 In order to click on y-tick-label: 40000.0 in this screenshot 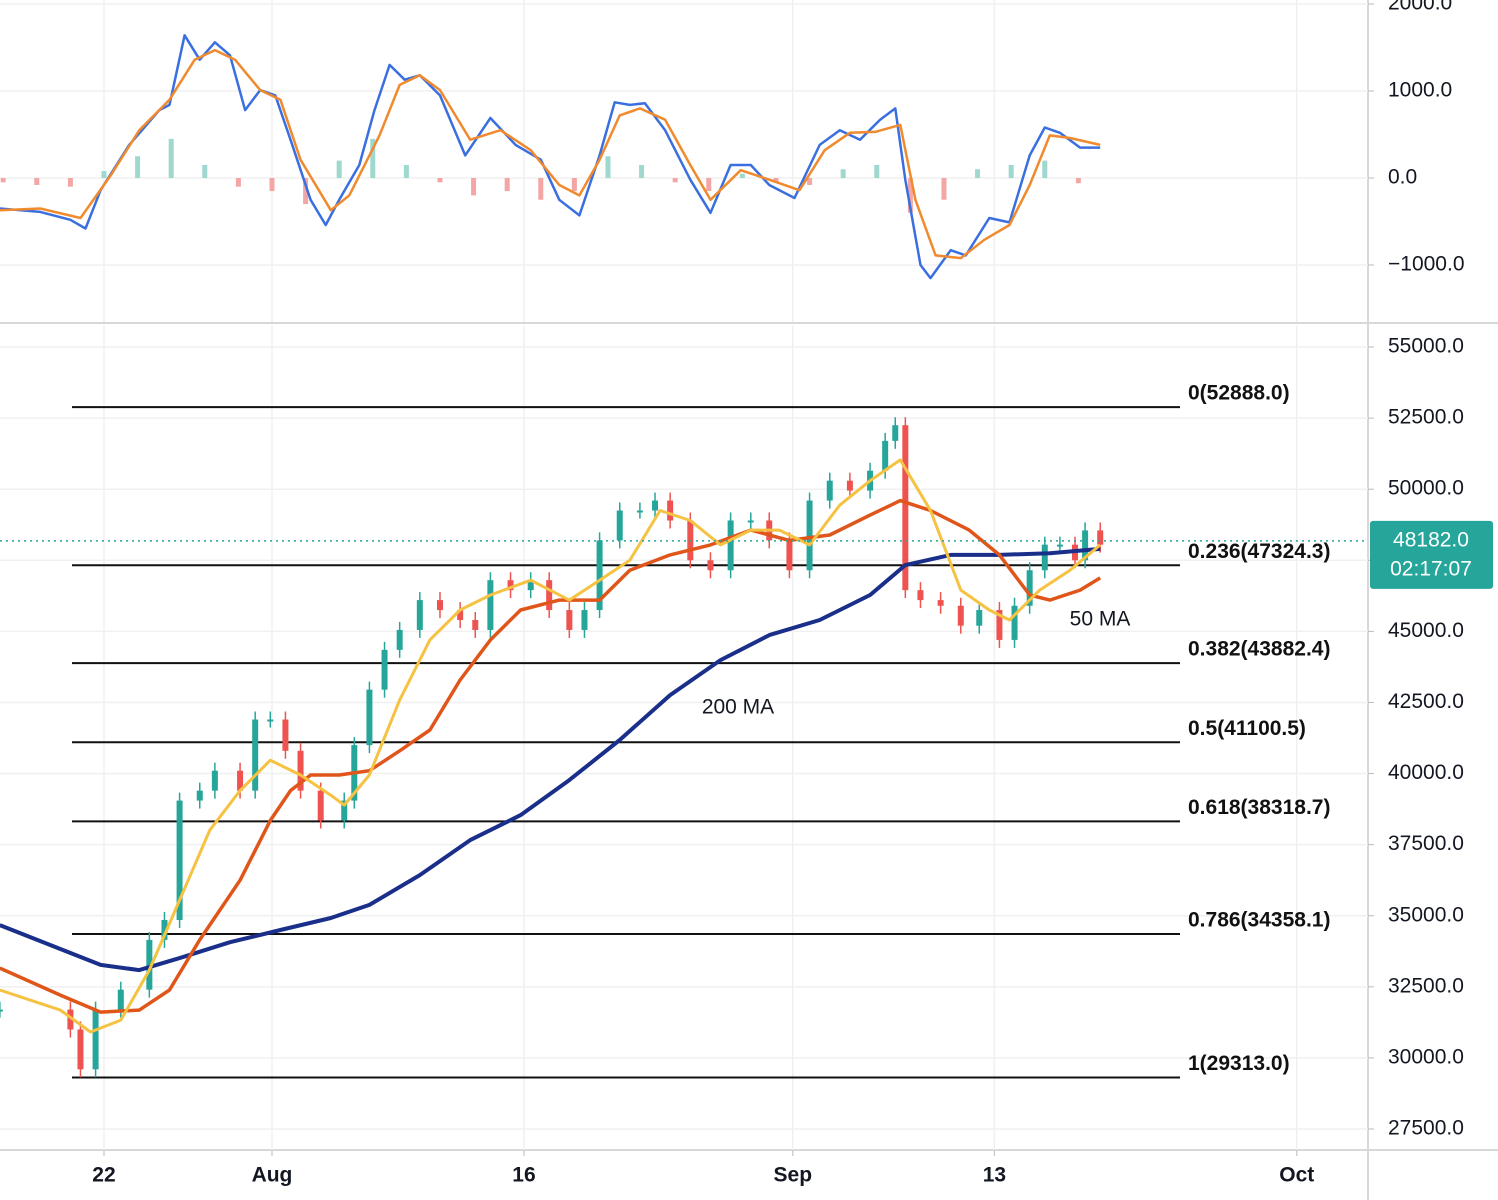, I will do `click(1426, 772)`.